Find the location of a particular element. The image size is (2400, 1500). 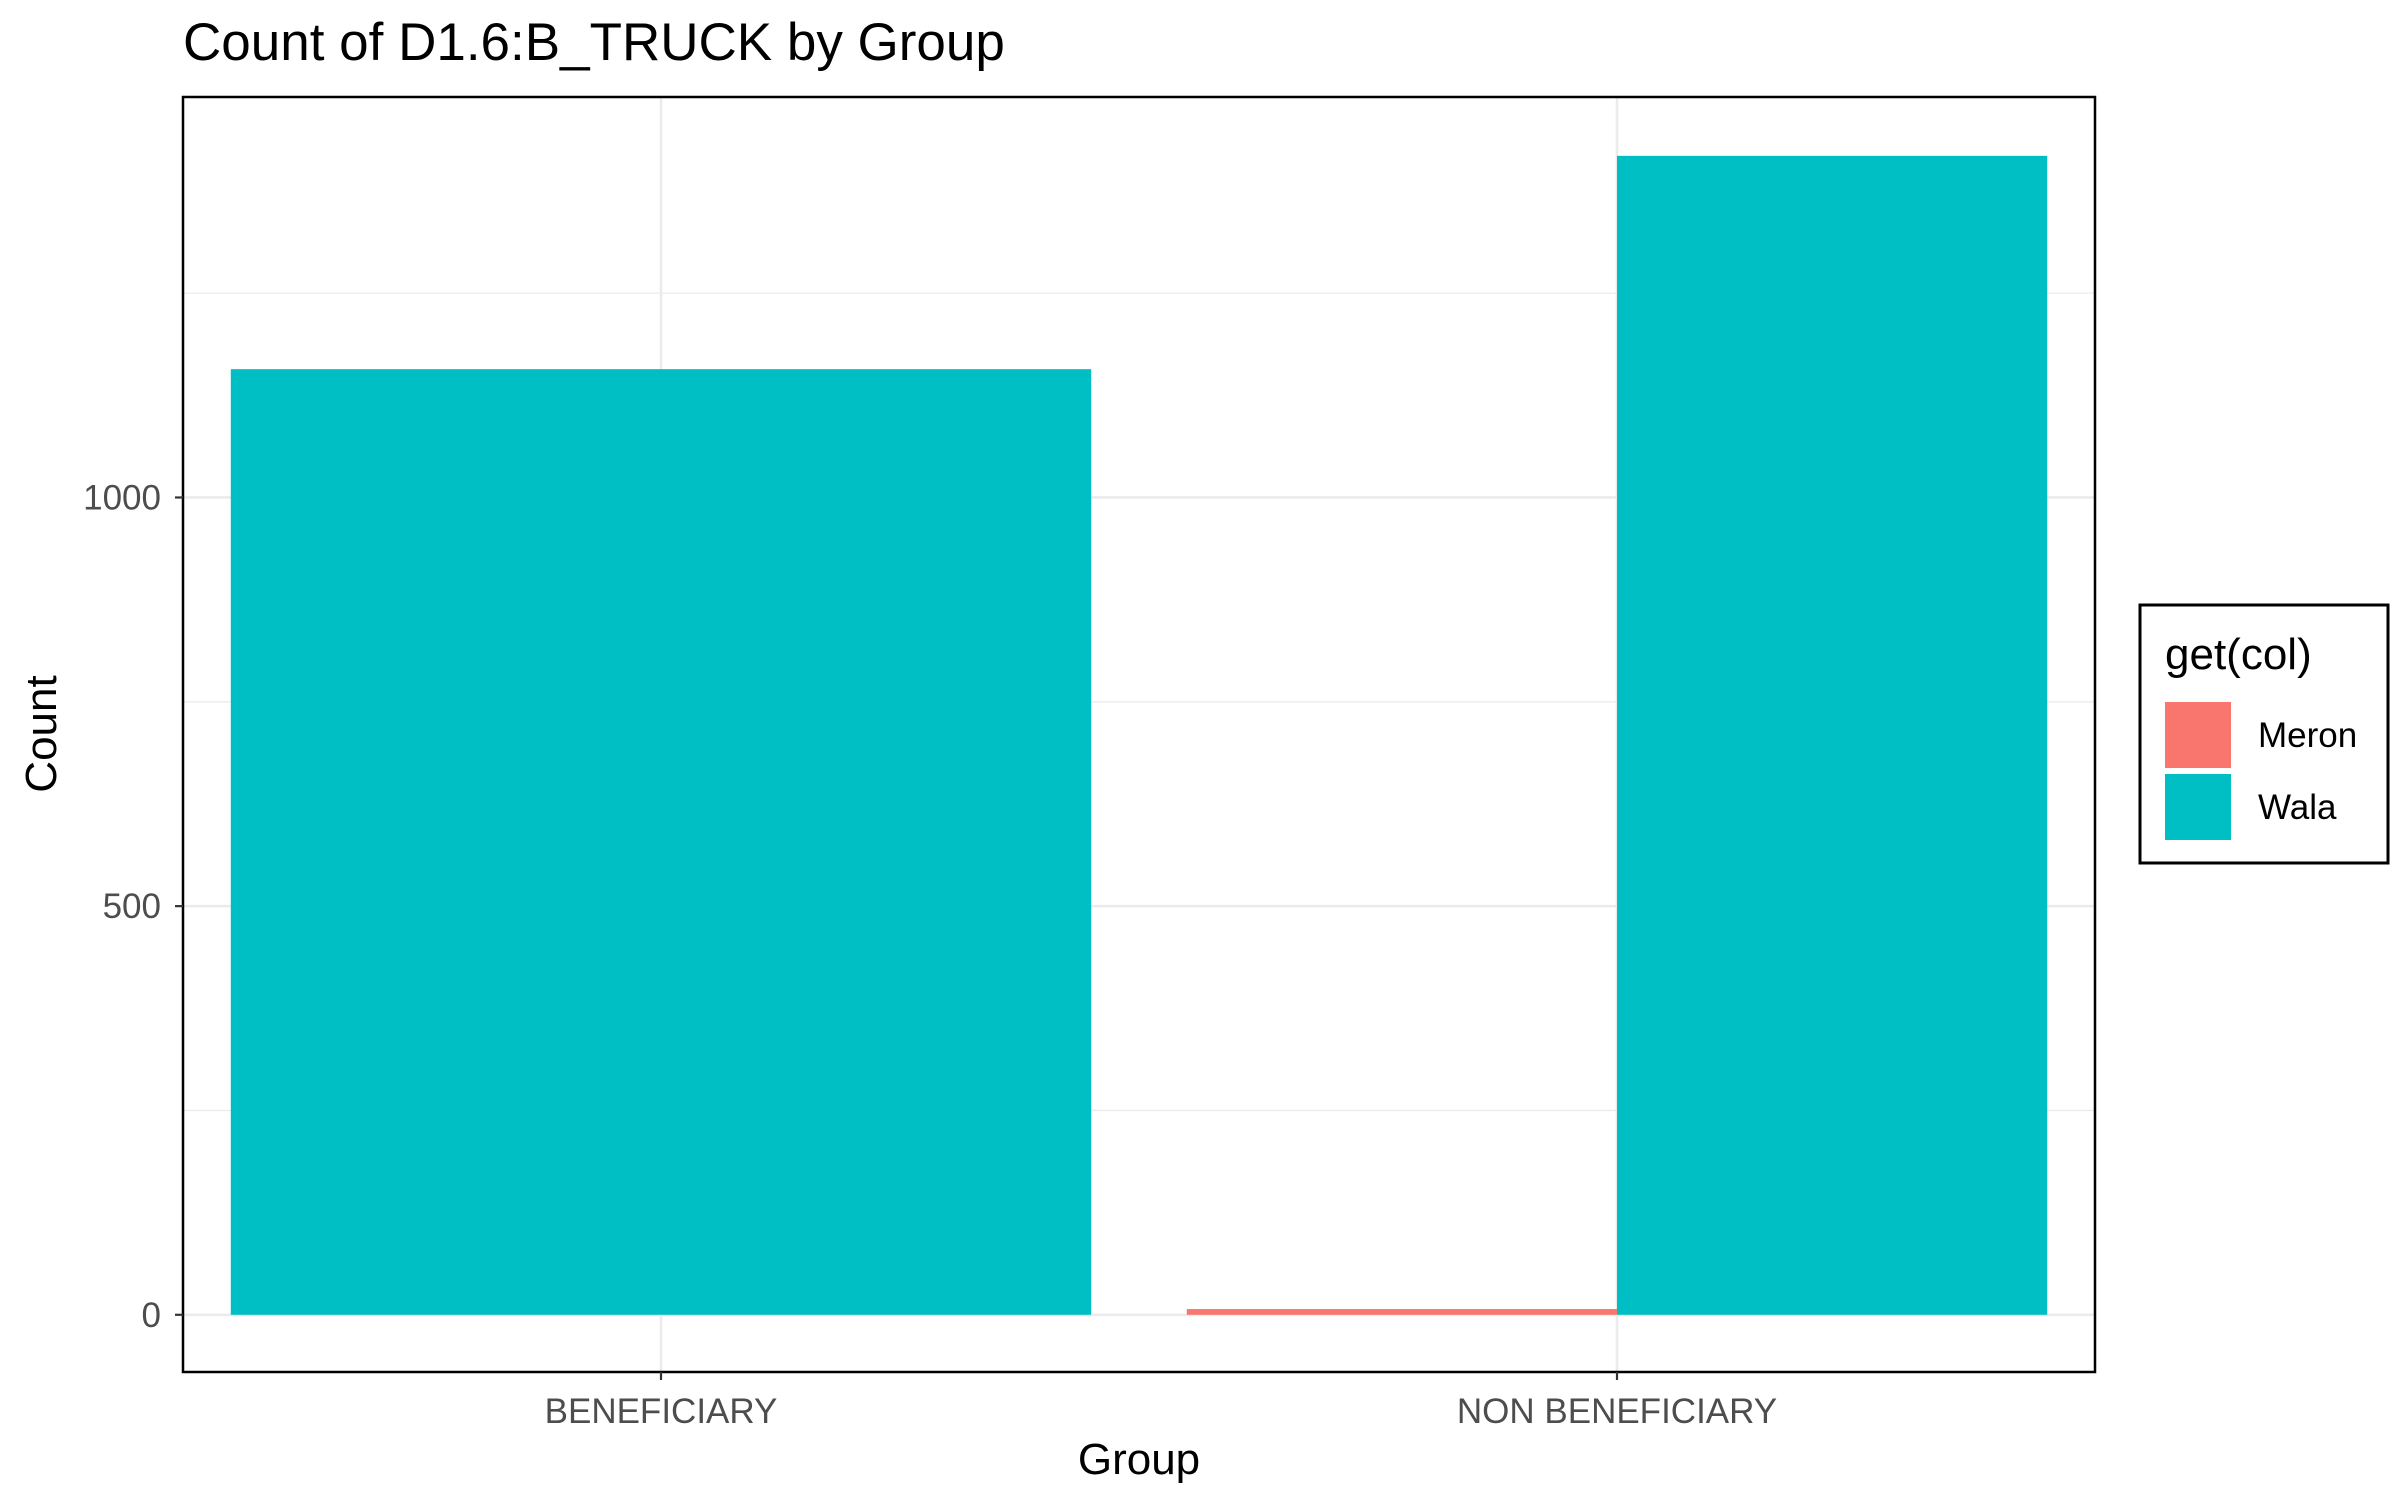

y-axis-ticks: 0 500 1000 is located at coordinates (133, 906).